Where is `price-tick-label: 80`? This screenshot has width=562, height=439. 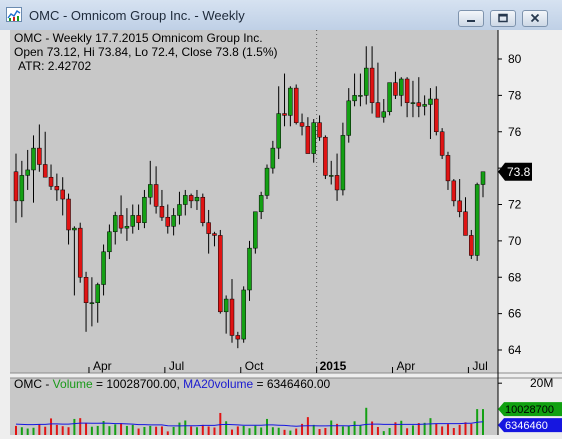
price-tick-label: 80 is located at coordinates (515, 59).